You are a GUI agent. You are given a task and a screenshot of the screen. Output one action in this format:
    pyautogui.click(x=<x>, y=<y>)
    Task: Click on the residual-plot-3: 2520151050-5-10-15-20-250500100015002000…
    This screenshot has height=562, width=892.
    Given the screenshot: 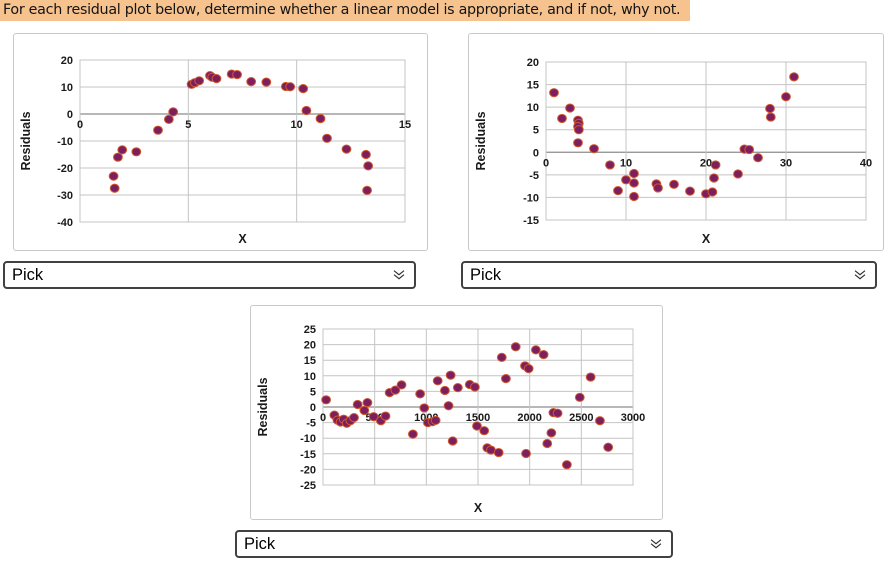 What is the action you would take?
    pyautogui.click(x=450, y=419)
    